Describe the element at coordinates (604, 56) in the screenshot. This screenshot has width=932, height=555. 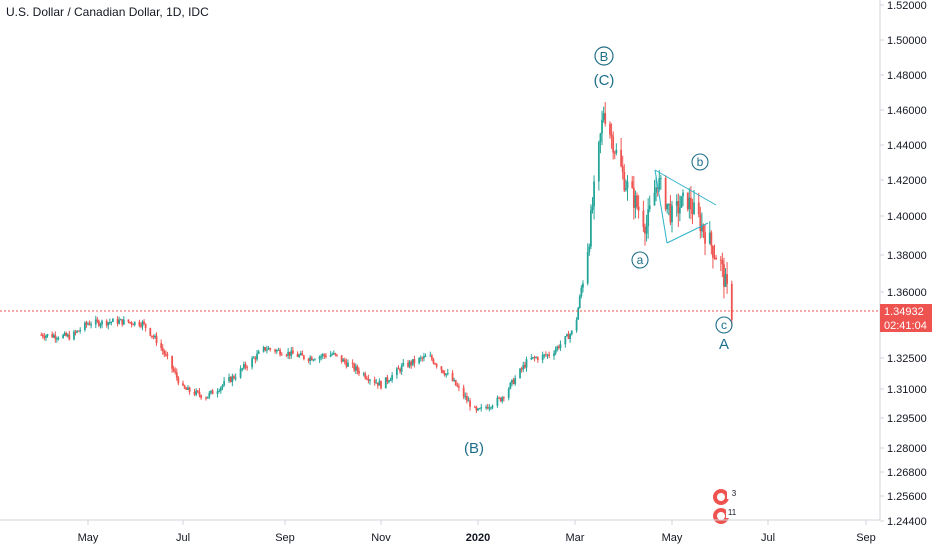
I see `wave-B-circle-marker` at that location.